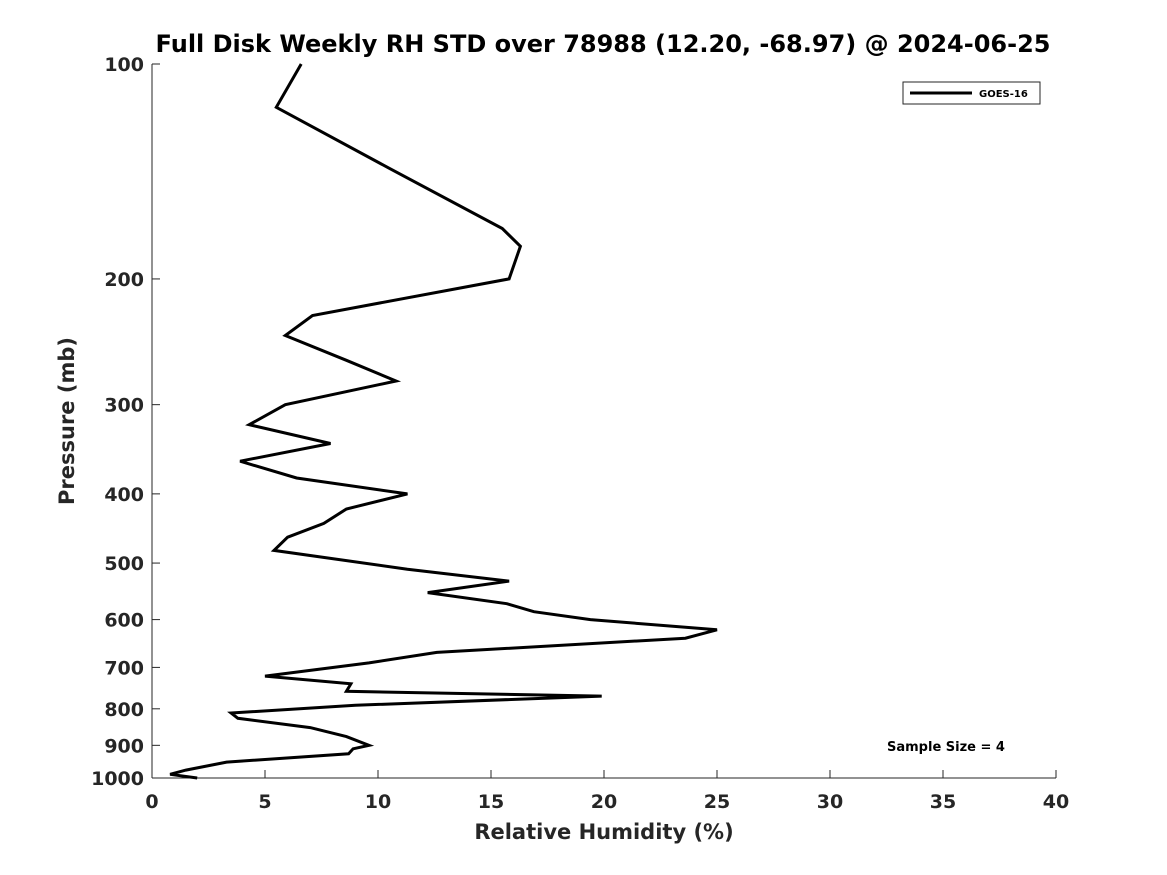 Image resolution: width=1167 pixels, height=875 pixels. I want to click on legend: GOES-16, so click(971, 93).